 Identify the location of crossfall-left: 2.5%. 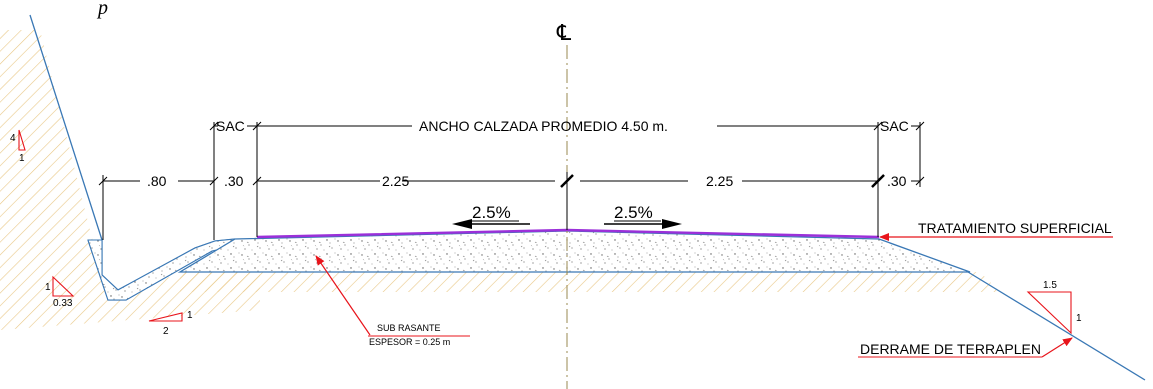
(491, 216).